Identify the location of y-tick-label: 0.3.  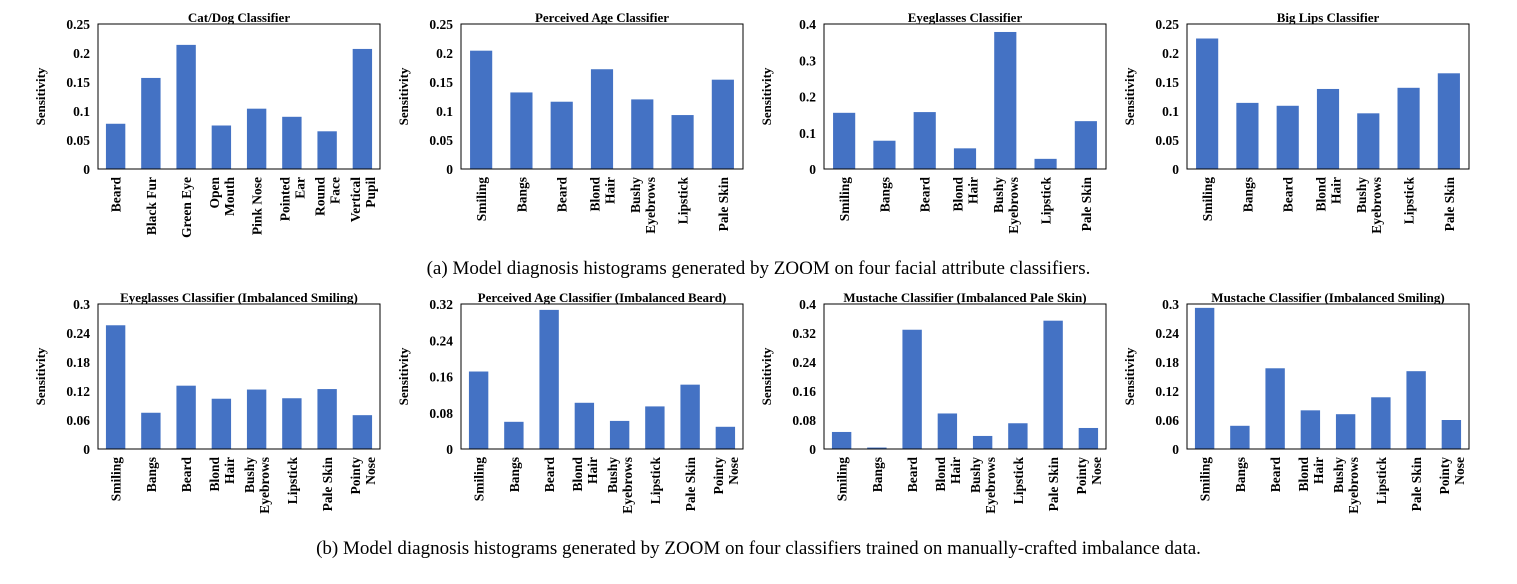
(1170, 304).